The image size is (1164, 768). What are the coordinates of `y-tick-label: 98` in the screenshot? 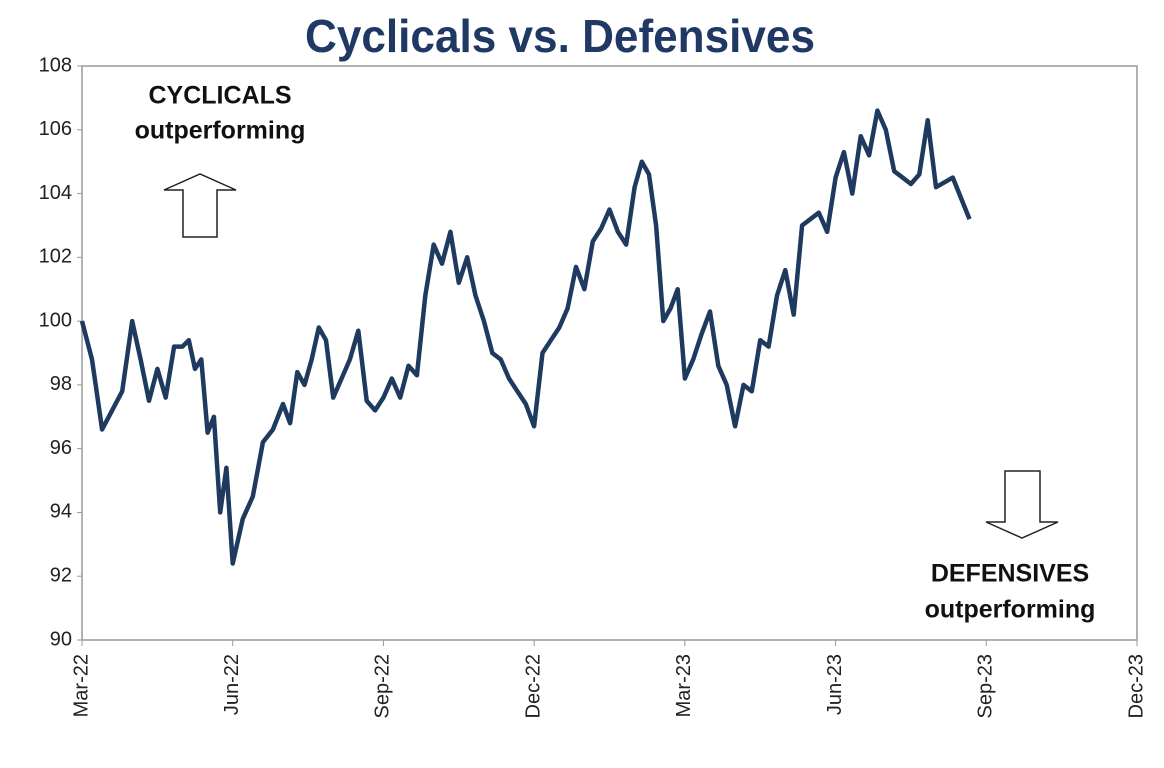 It's located at (61, 384).